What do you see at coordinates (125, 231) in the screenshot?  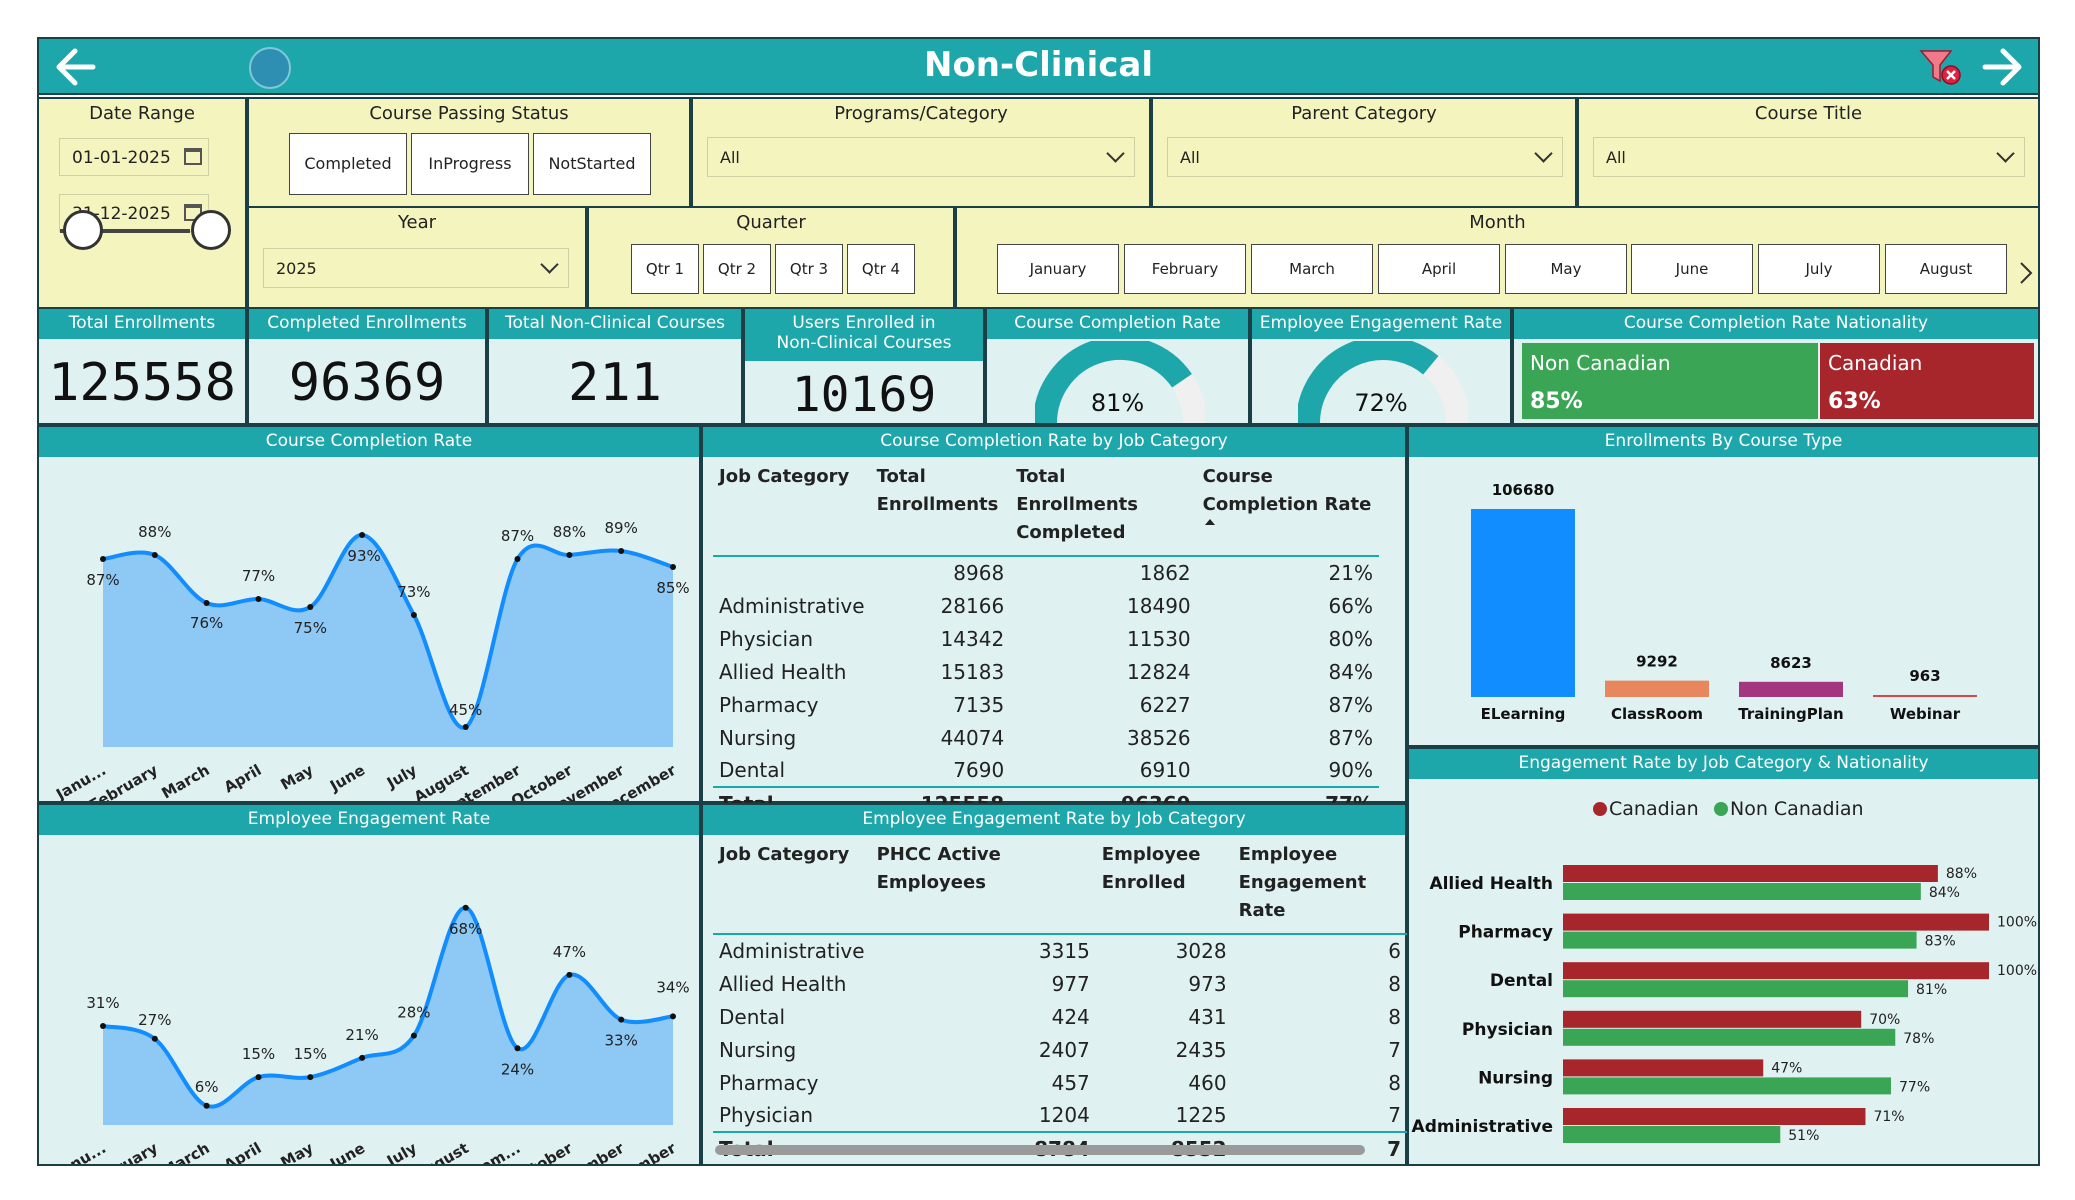 I see `date-slider-track` at bounding box center [125, 231].